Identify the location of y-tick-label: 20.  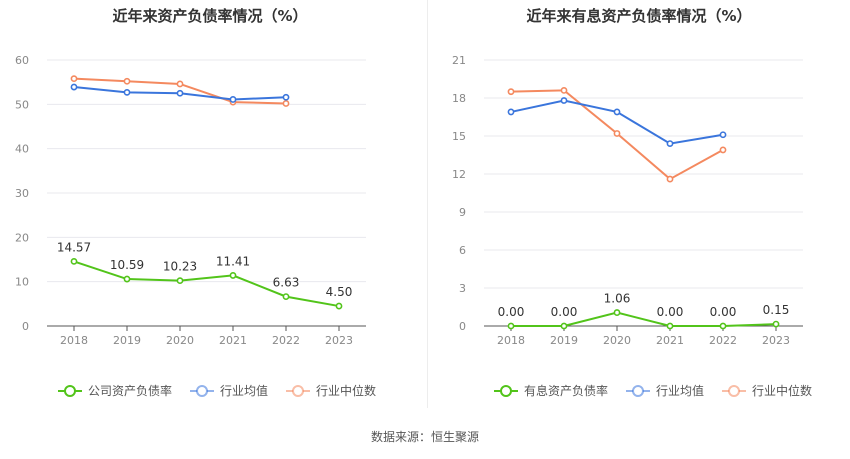
(22, 237).